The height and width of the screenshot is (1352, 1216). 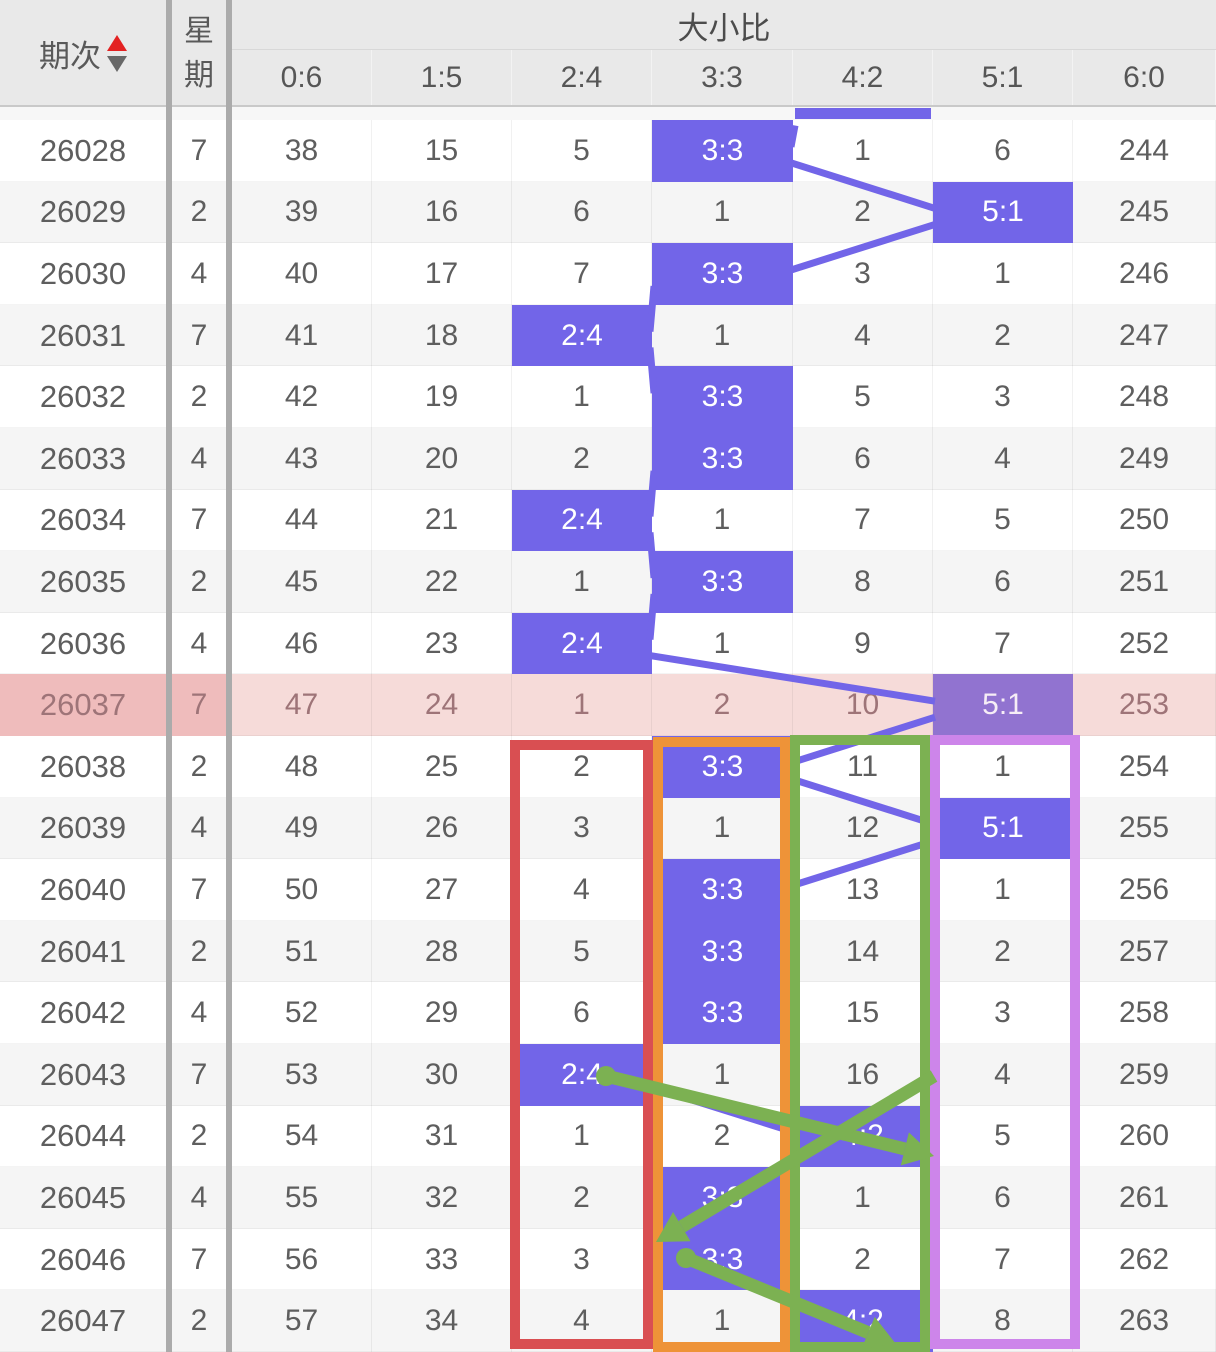 I want to click on cell-value: 245, so click(x=1144, y=212).